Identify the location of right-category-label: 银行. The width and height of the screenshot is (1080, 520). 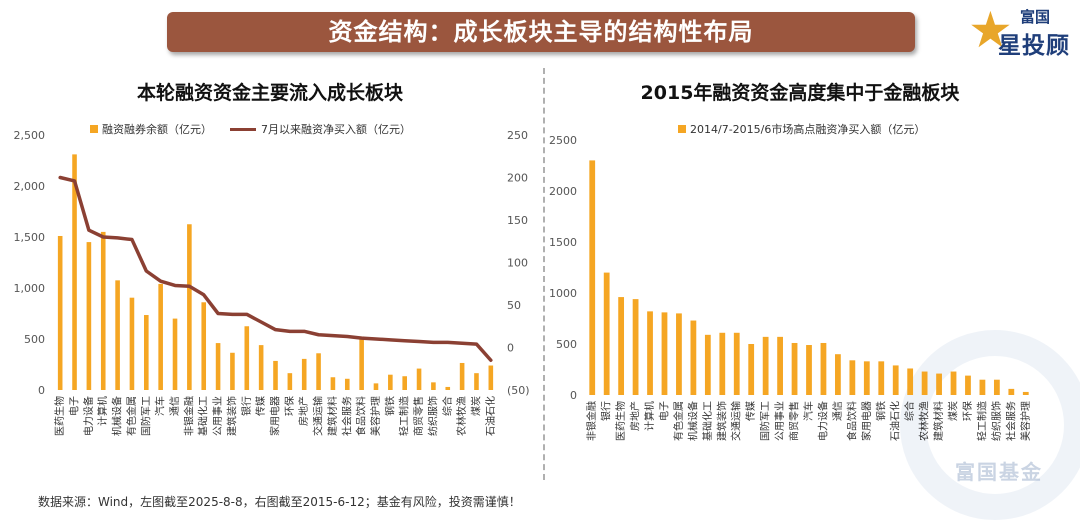
(606, 411).